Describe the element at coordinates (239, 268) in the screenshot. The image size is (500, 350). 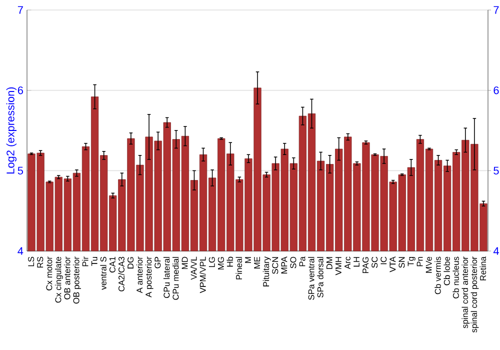
I see `x-tick-label: Pineal` at that location.